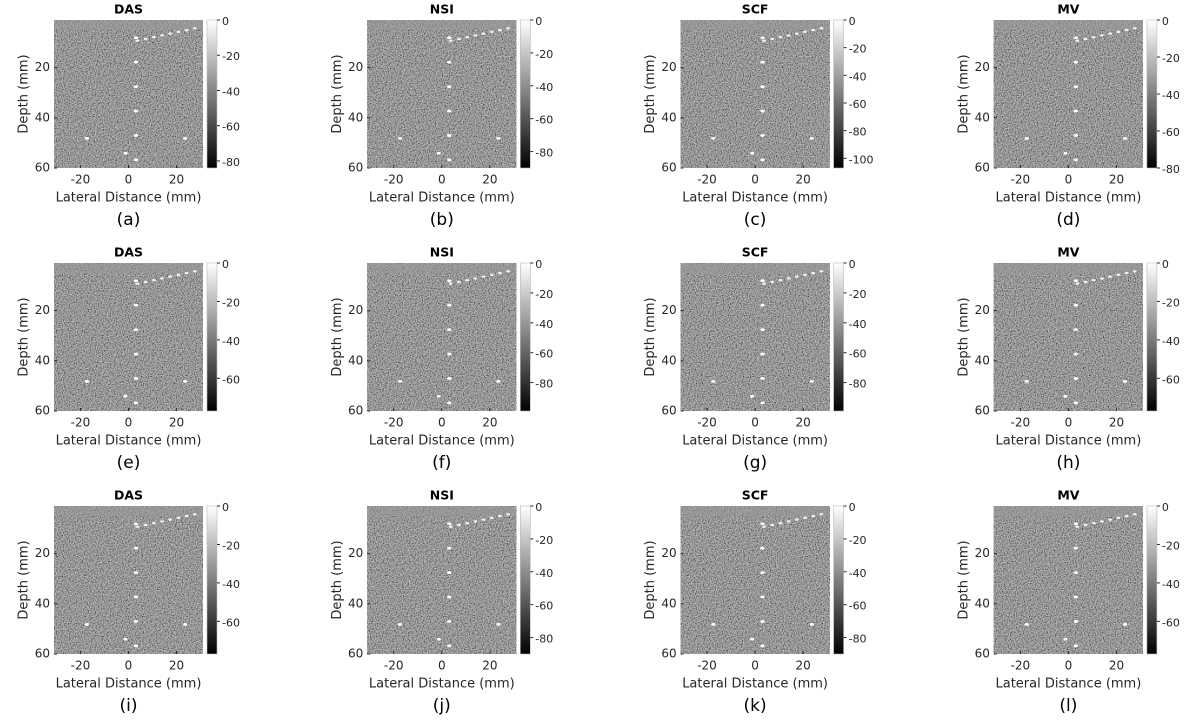 The image size is (1196, 720). I want to click on panel-caption: (e), so click(129, 463).